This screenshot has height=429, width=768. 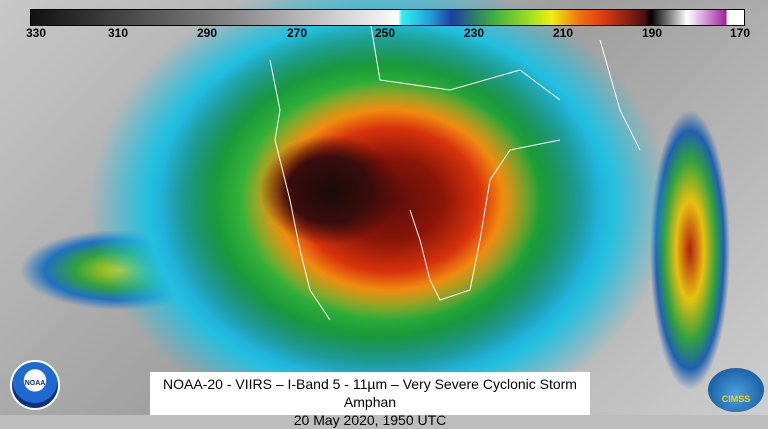 I want to click on colorbar-tick: 310, so click(x=118, y=33).